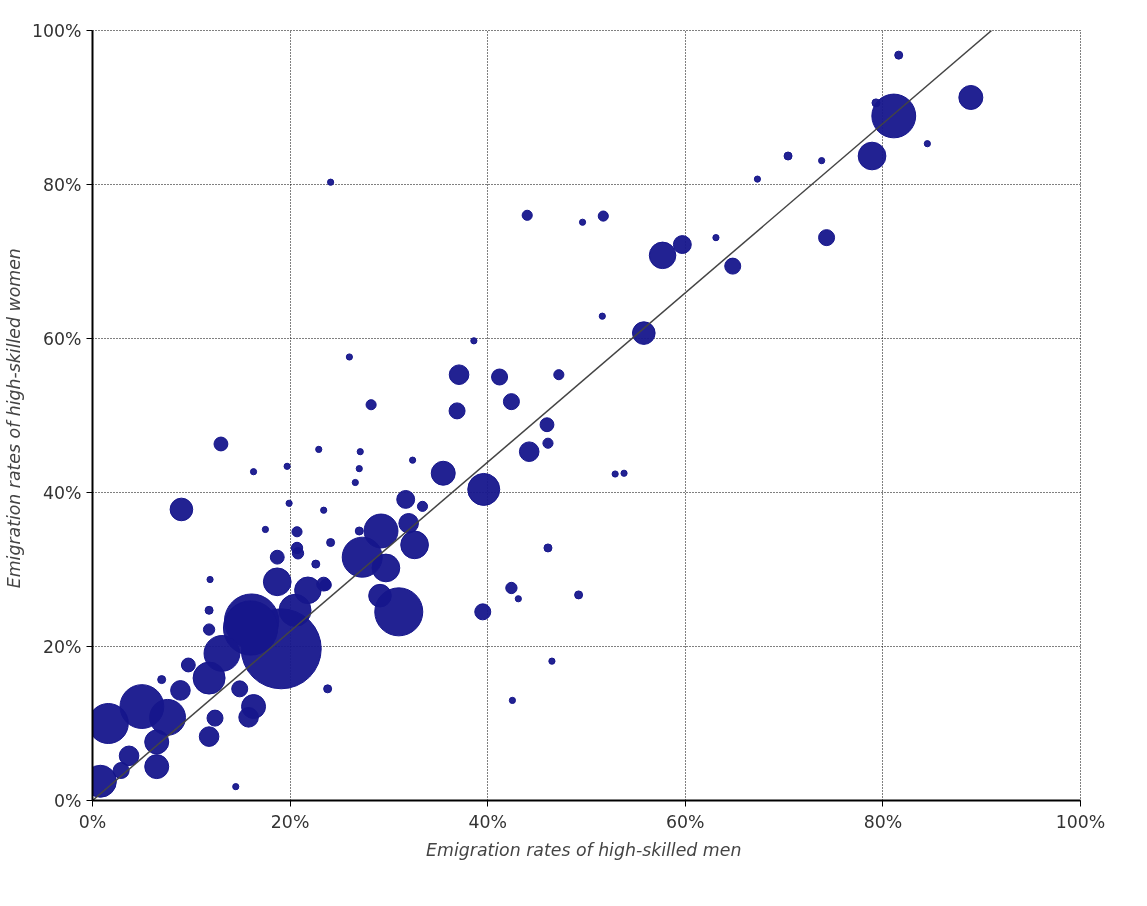 The height and width of the screenshot is (906, 1147). What do you see at coordinates (13, 418) in the screenshot?
I see `y-axis-title: Emigration rates of high-skilled women` at bounding box center [13, 418].